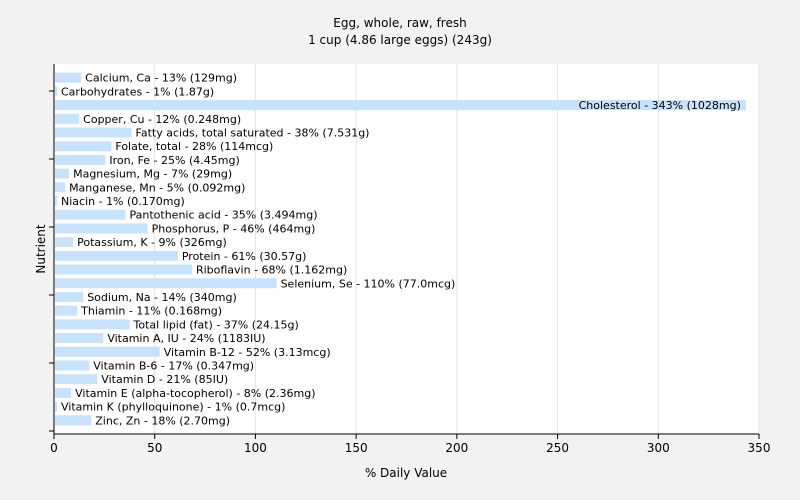 This screenshot has height=500, width=800. I want to click on bar-label: Phosphorus, P - 46% (464mg), so click(234, 228).